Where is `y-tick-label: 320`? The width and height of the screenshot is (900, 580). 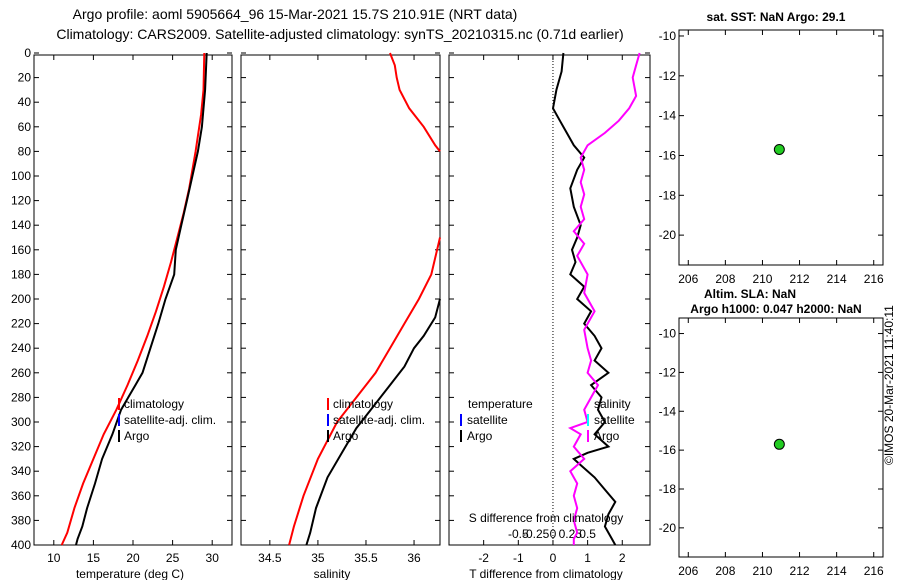 y-tick-label: 320 is located at coordinates (21, 447).